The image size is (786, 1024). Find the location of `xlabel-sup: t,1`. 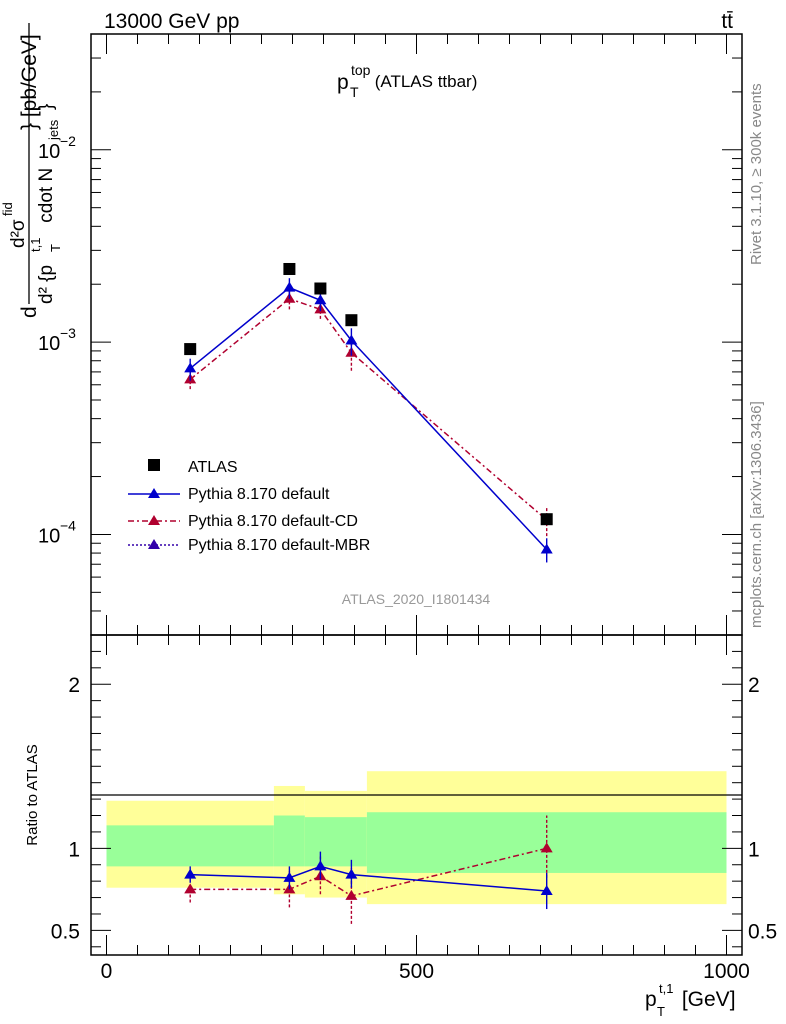

xlabel-sup: t,1 is located at coordinates (666, 988).